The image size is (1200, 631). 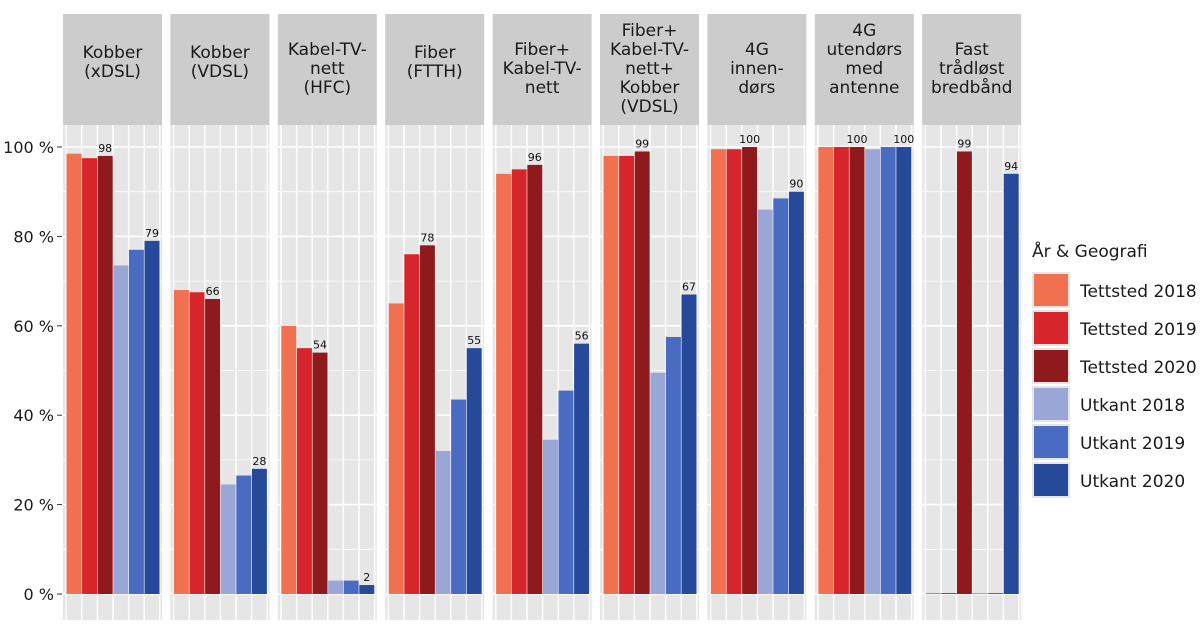 I want to click on legend-item: Tettsted 2020, so click(x=1114, y=366).